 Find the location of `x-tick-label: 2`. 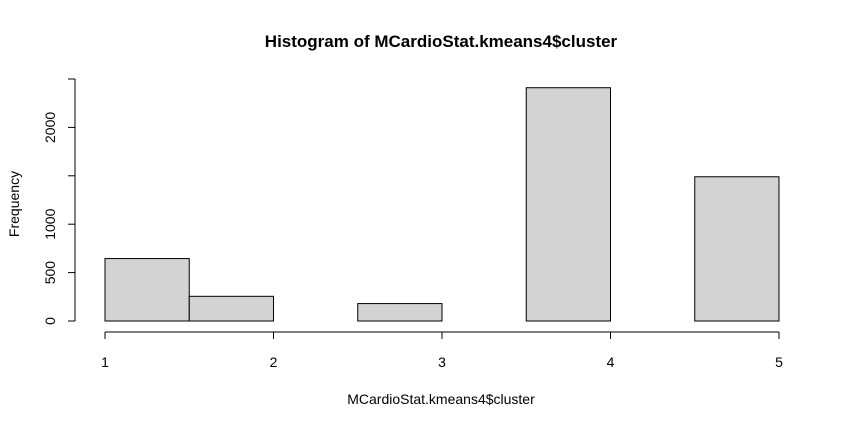

x-tick-label: 2 is located at coordinates (274, 362).